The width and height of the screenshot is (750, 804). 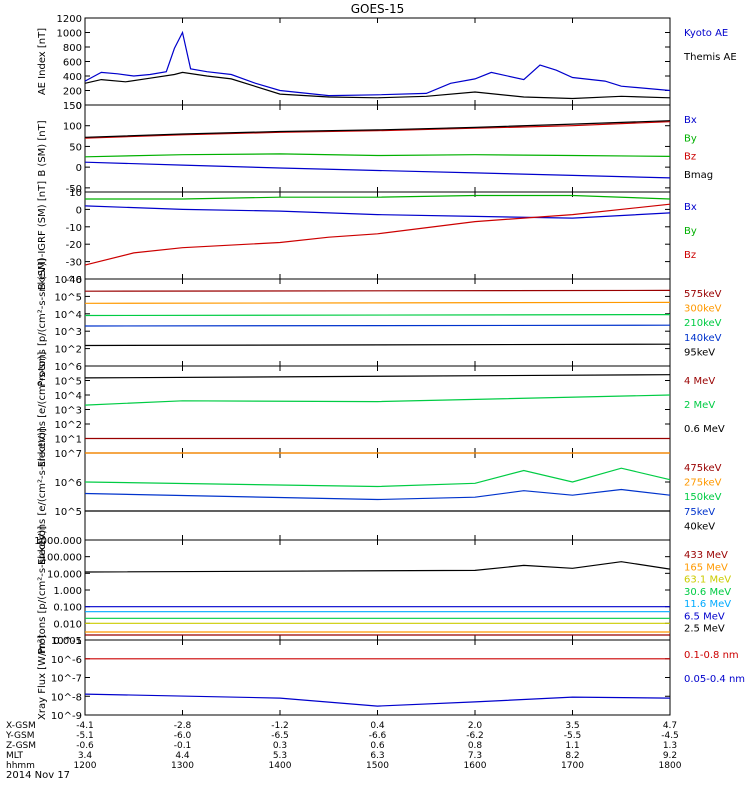 What do you see at coordinates (280, 746) in the screenshot?
I see `axis-row-value: 0.3` at bounding box center [280, 746].